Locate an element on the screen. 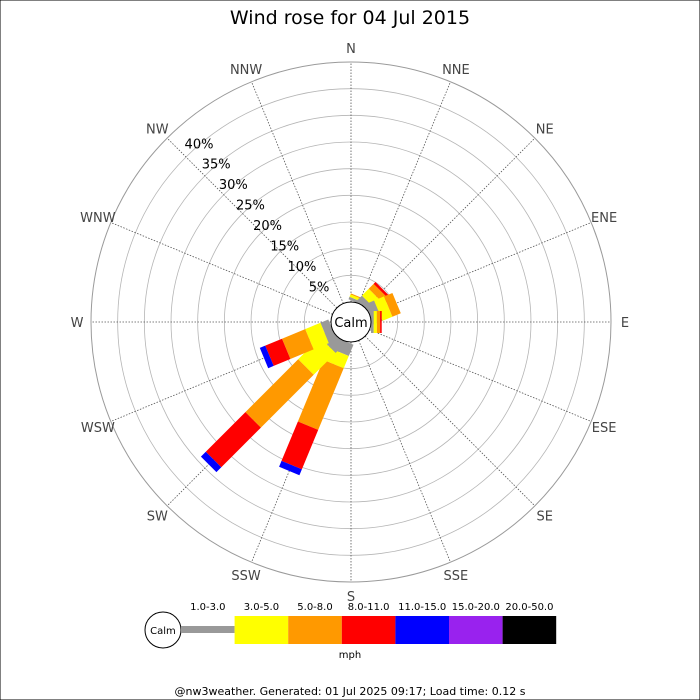 This screenshot has width=700, height=700. bar-e-5.0-8.0 is located at coordinates (378, 322).